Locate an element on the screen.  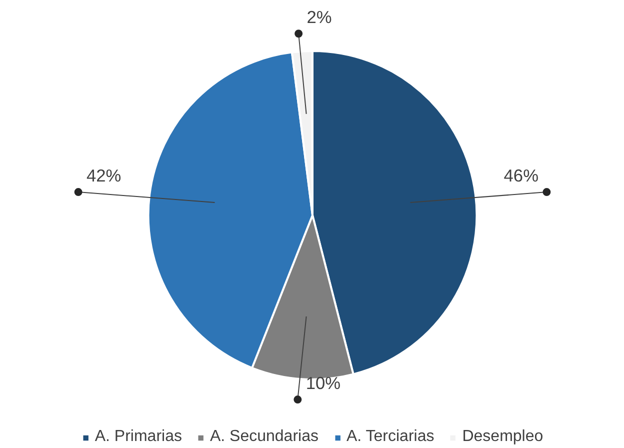
data-label: 46% is located at coordinates (521, 175).